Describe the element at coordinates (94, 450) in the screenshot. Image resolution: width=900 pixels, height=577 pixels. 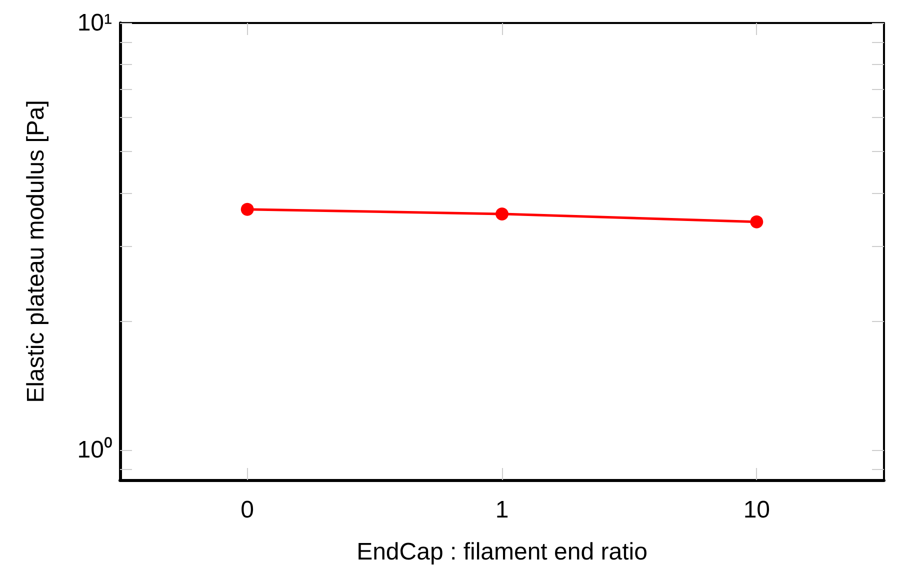
I see `y-tick-label: 10⁰` at that location.